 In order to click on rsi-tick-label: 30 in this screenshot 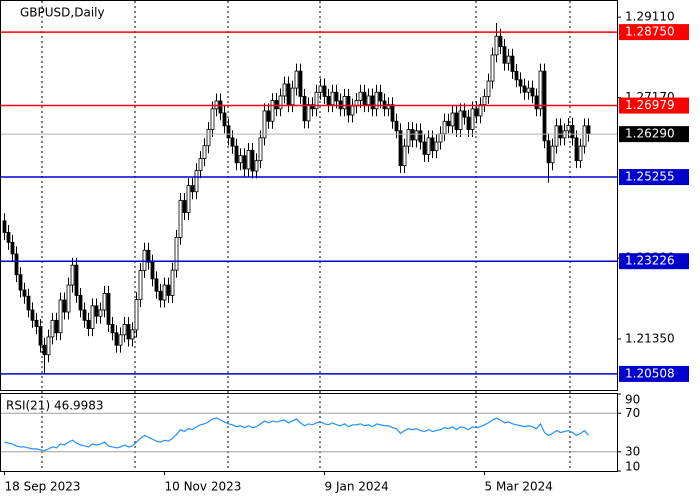, I will do `click(632, 451)`.